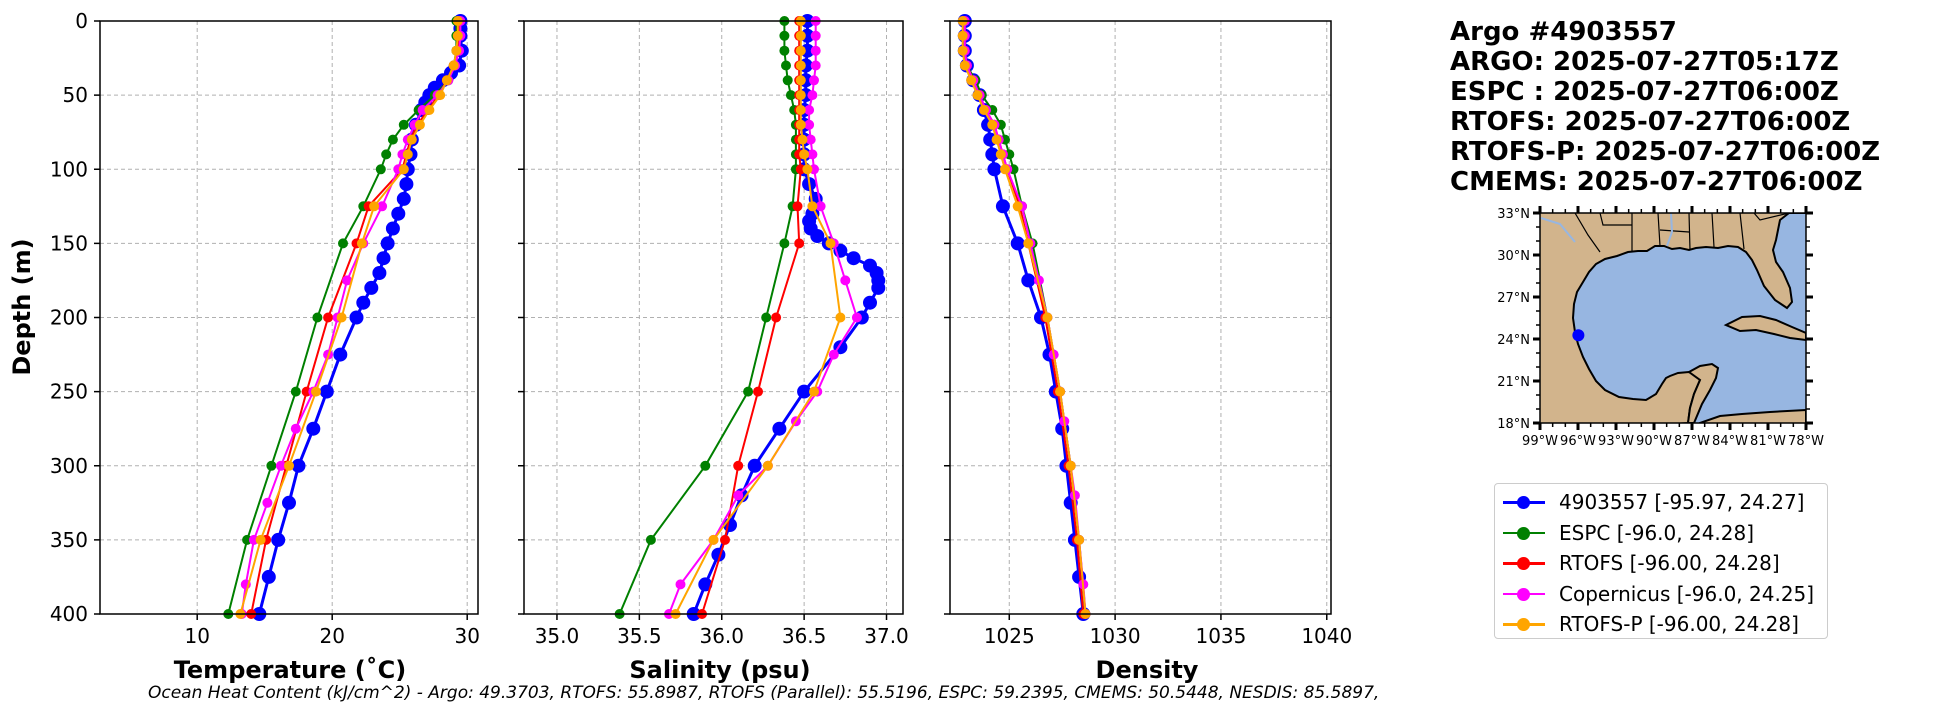 This screenshot has height=712, width=1949. Describe the element at coordinates (557, 636) in the screenshot. I see `salinity-xtick-label: 35.0` at that location.